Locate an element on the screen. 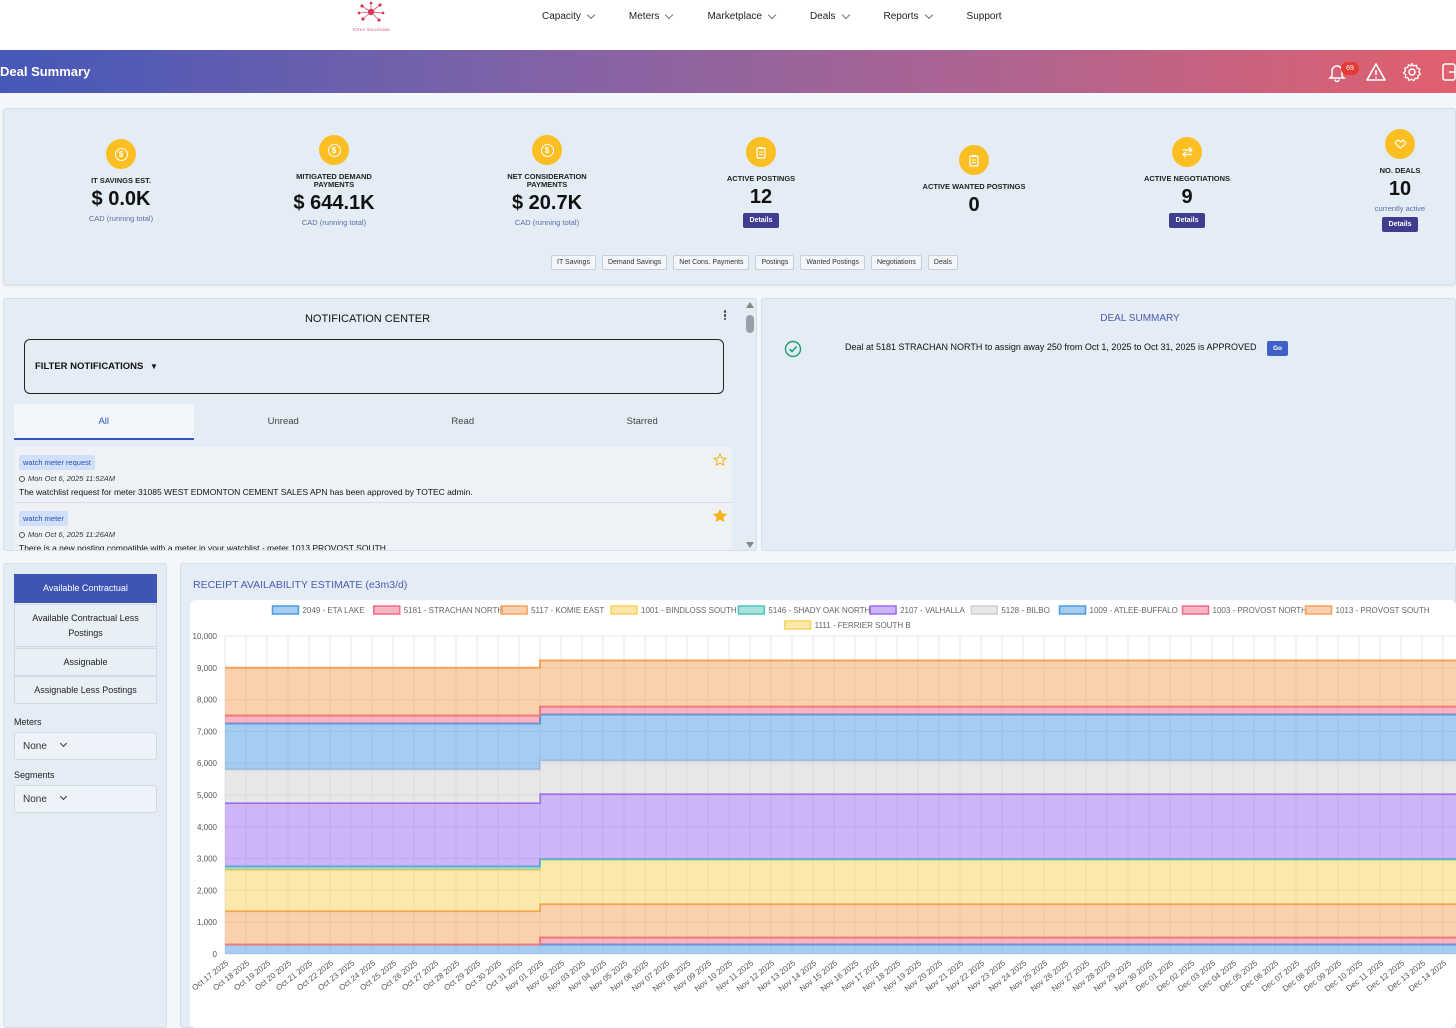 This screenshot has width=1456, height=1028. option-assignable: Assignable is located at coordinates (85, 662).